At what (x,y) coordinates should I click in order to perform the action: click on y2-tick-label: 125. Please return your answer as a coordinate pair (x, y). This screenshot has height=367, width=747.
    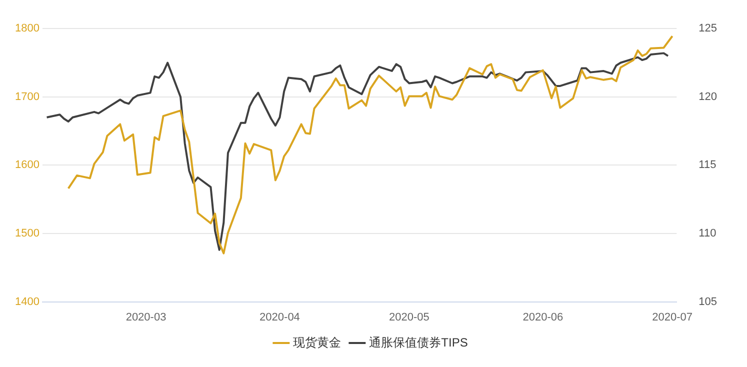
    Looking at the image, I should click on (708, 28).